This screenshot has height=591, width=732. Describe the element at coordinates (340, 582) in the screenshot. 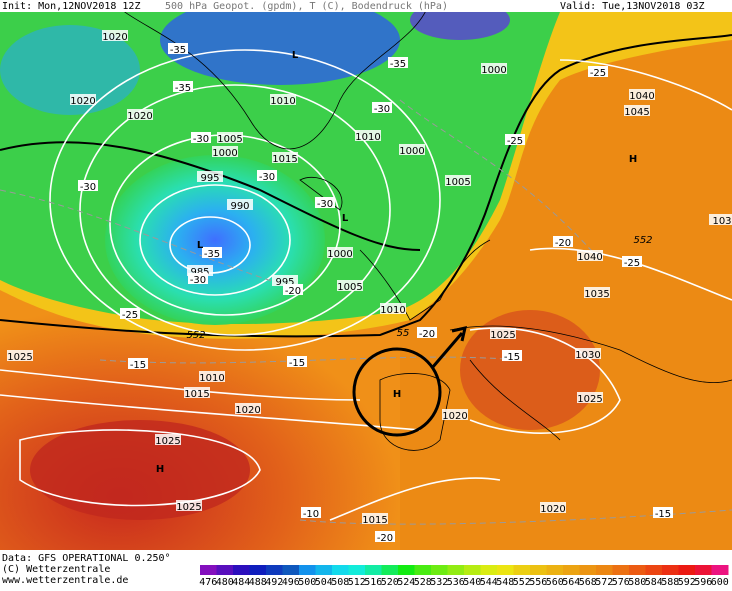

I see `colorbar-label: 508` at that location.